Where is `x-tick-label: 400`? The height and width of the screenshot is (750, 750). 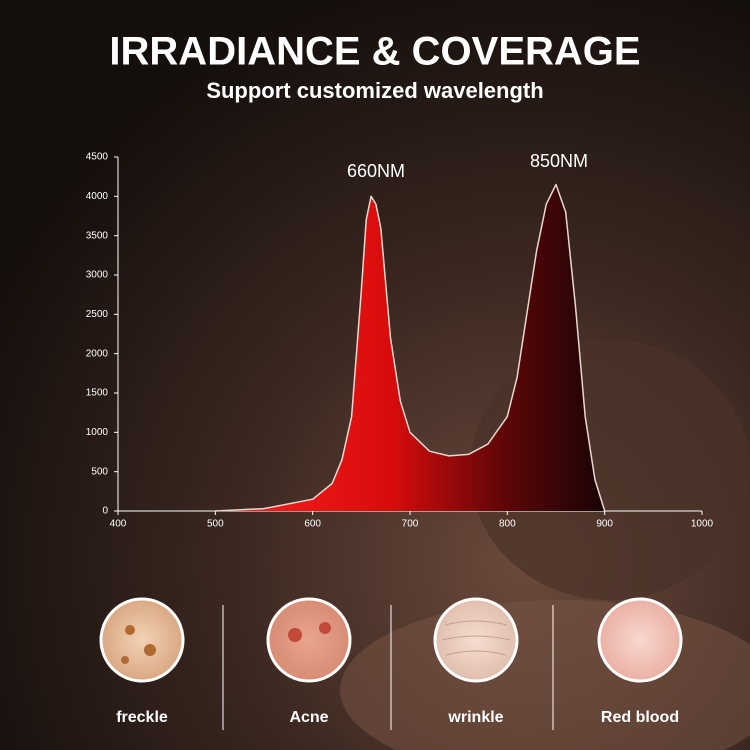 x-tick-label: 400 is located at coordinates (118, 524).